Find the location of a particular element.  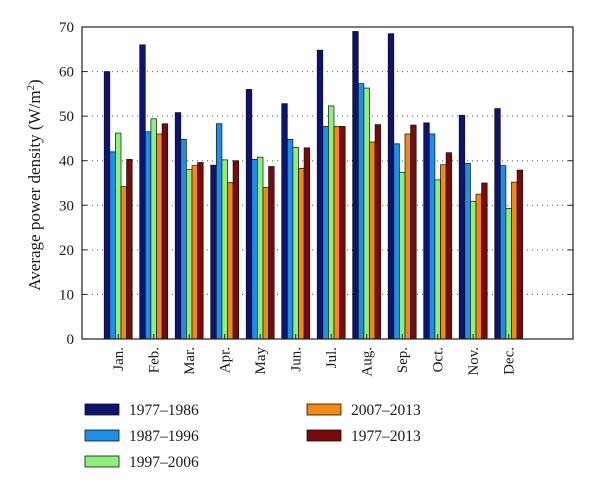

legend-item: 2007–2013 is located at coordinates (363, 410).